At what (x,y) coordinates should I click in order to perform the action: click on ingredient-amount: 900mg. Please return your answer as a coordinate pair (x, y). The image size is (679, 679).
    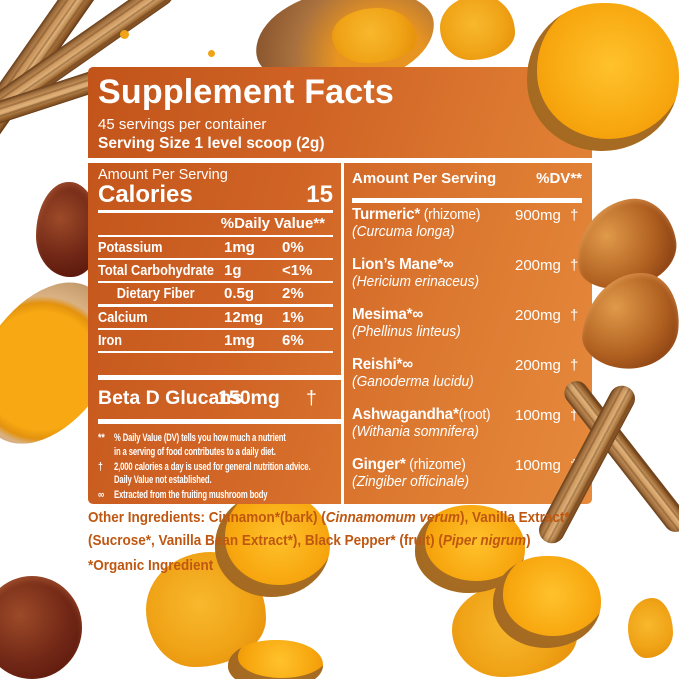
    Looking at the image, I should click on (538, 216).